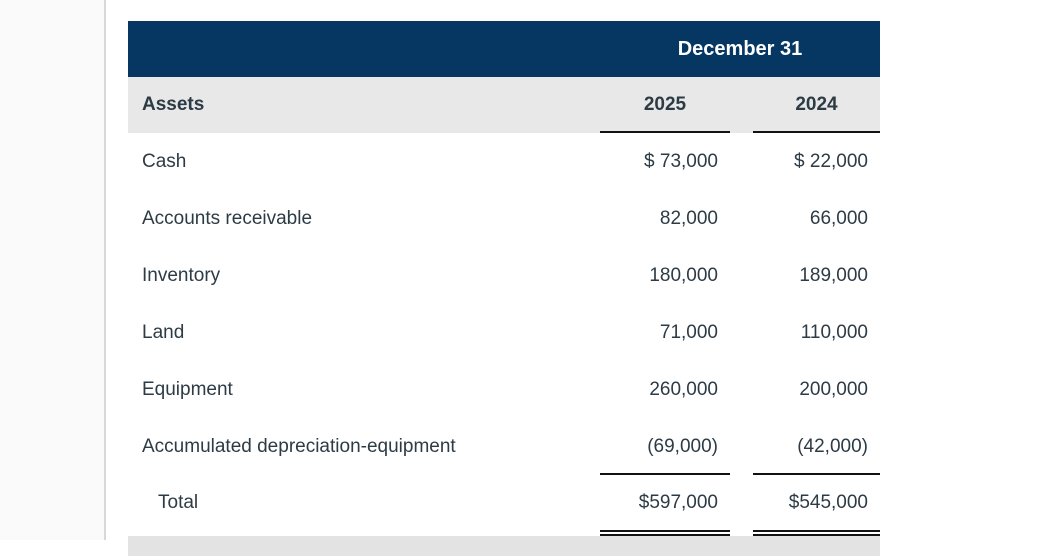 This screenshot has width=1040, height=556. What do you see at coordinates (834, 332) in the screenshot?
I see `value-2024-cell: 110,000` at bounding box center [834, 332].